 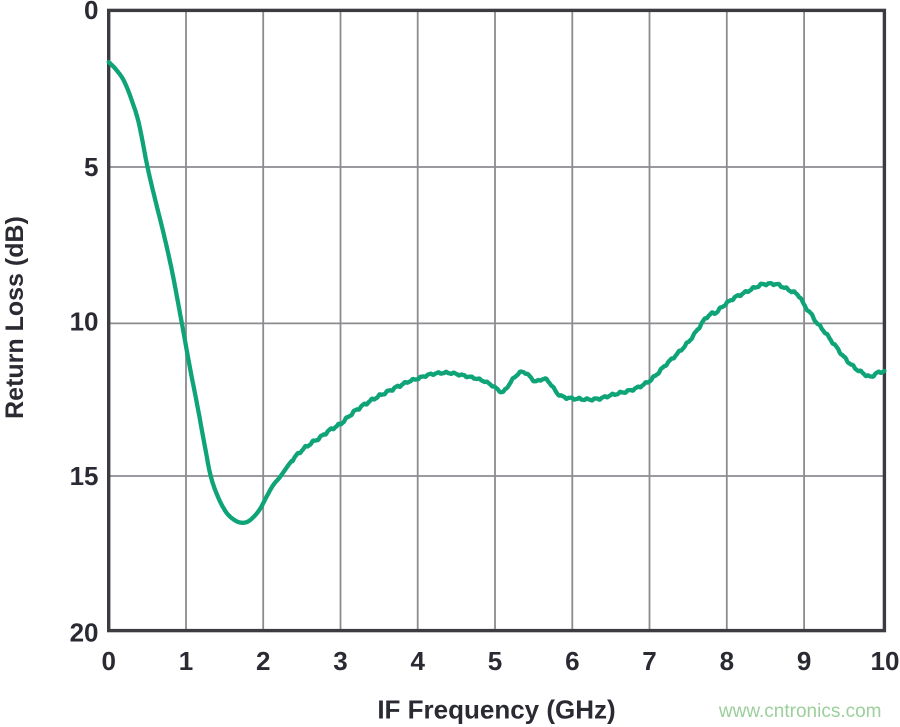 What do you see at coordinates (804, 661) in the screenshot?
I see `svg-text: 9` at bounding box center [804, 661].